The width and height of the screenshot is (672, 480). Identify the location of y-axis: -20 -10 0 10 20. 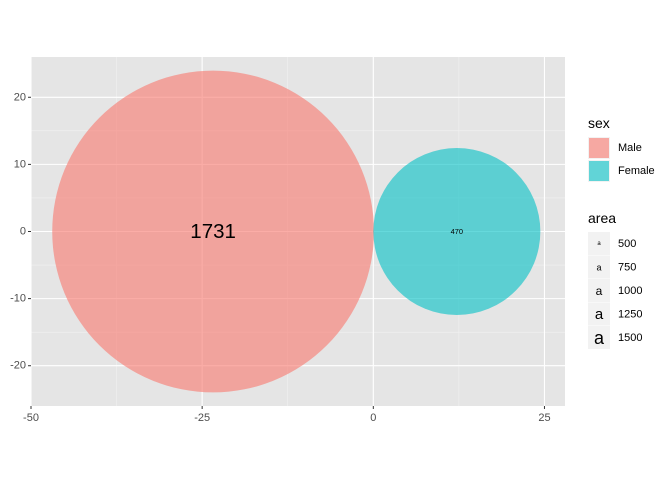
(20, 231).